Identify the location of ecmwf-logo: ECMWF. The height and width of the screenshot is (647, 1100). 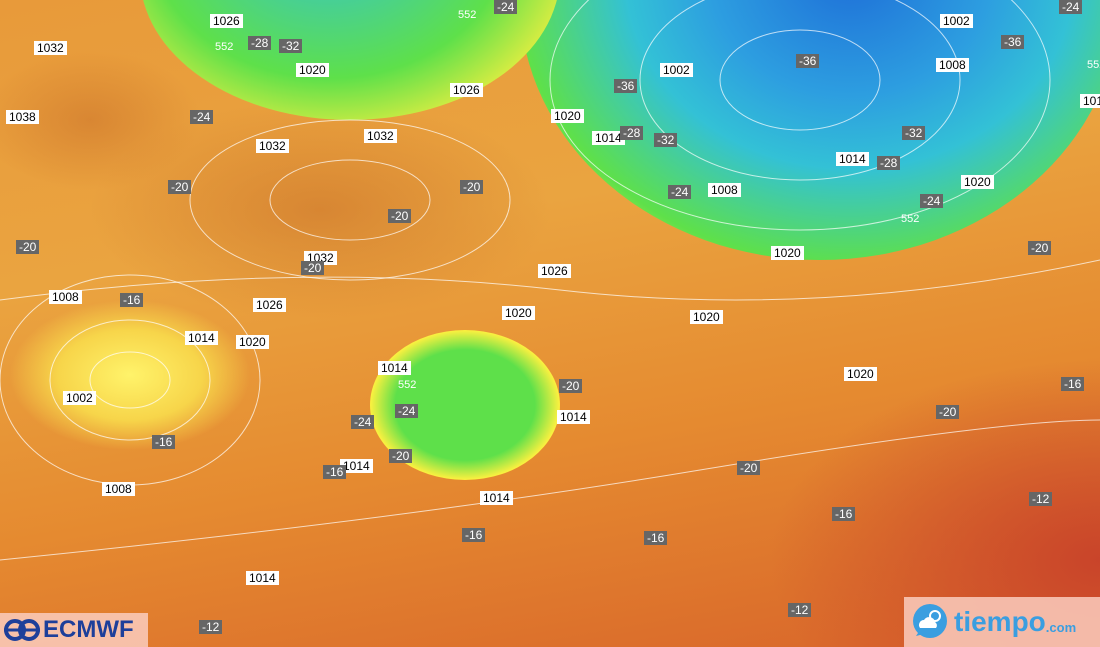
(74, 630).